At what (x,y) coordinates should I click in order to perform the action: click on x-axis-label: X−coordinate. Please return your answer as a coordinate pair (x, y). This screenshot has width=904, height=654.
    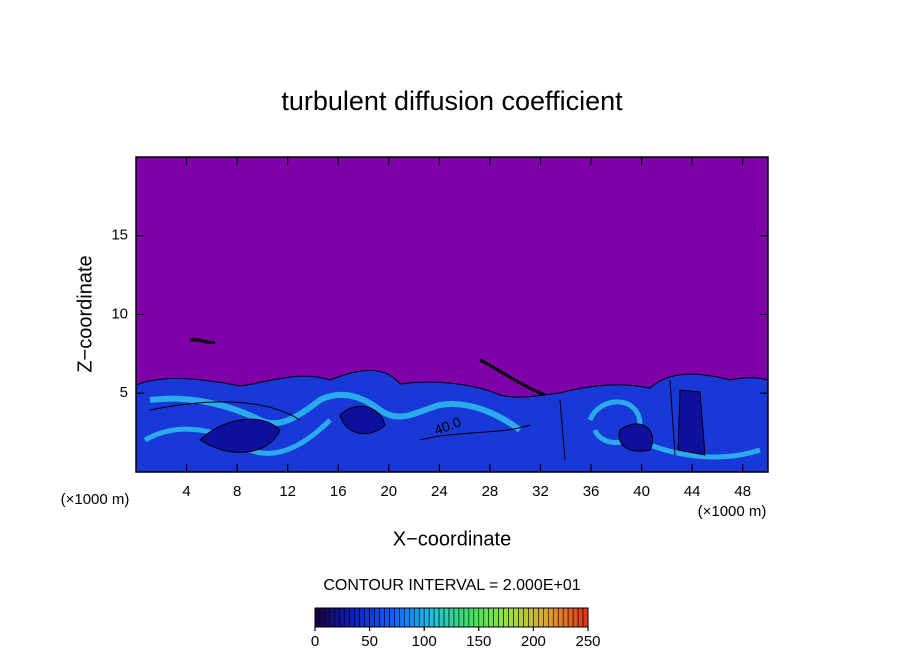
    Looking at the image, I should click on (452, 539).